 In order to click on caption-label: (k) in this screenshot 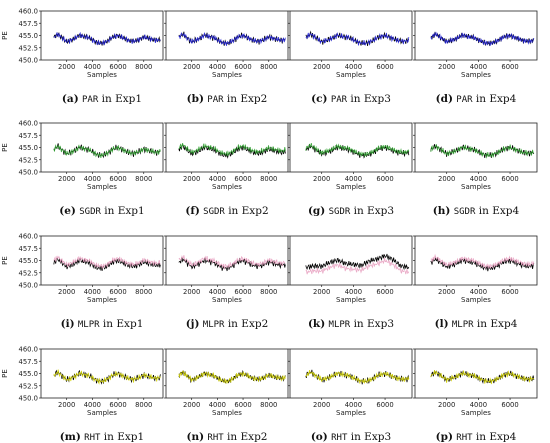, I will do `click(316, 324)`.